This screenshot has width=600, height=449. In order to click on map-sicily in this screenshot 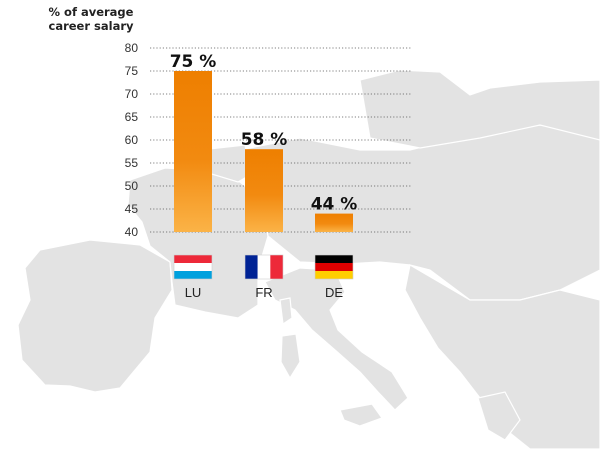, I will do `click(361, 415)`.